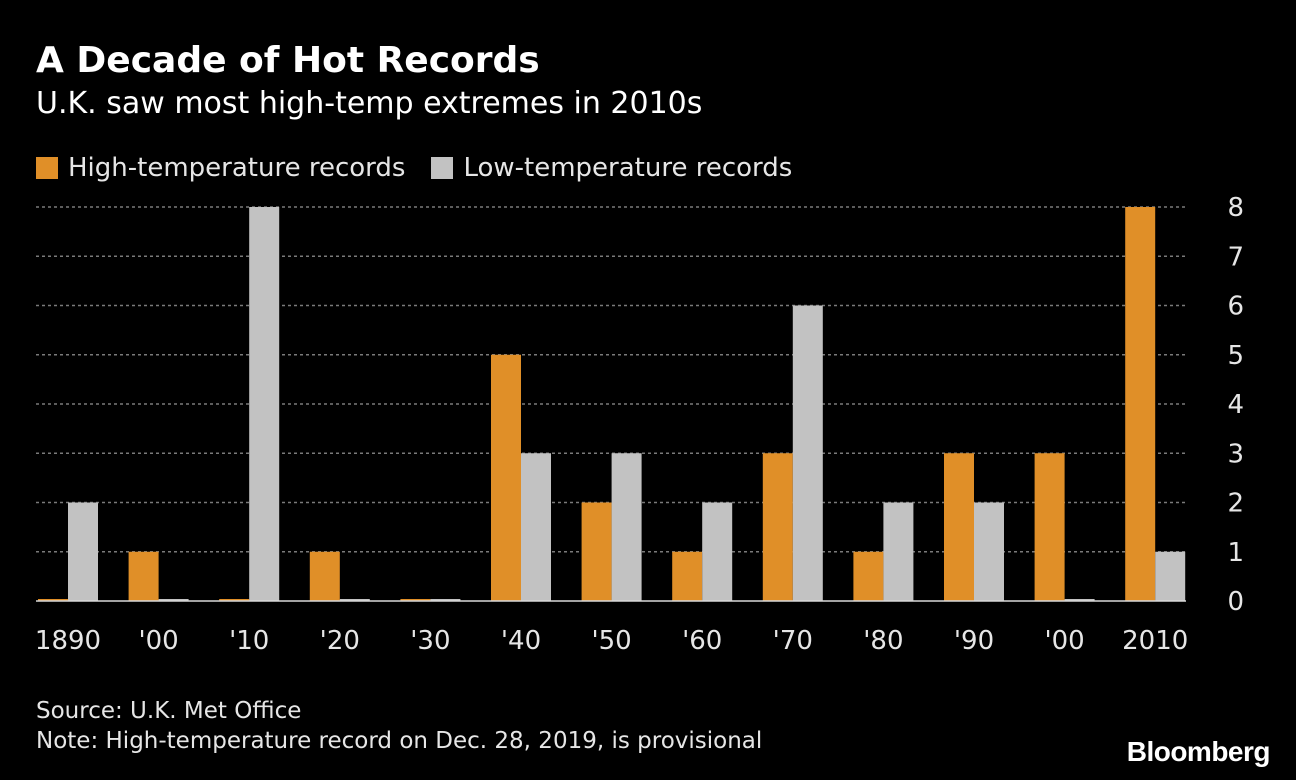  What do you see at coordinates (1235, 356) in the screenshot?
I see `y-tick-label: 5` at bounding box center [1235, 356].